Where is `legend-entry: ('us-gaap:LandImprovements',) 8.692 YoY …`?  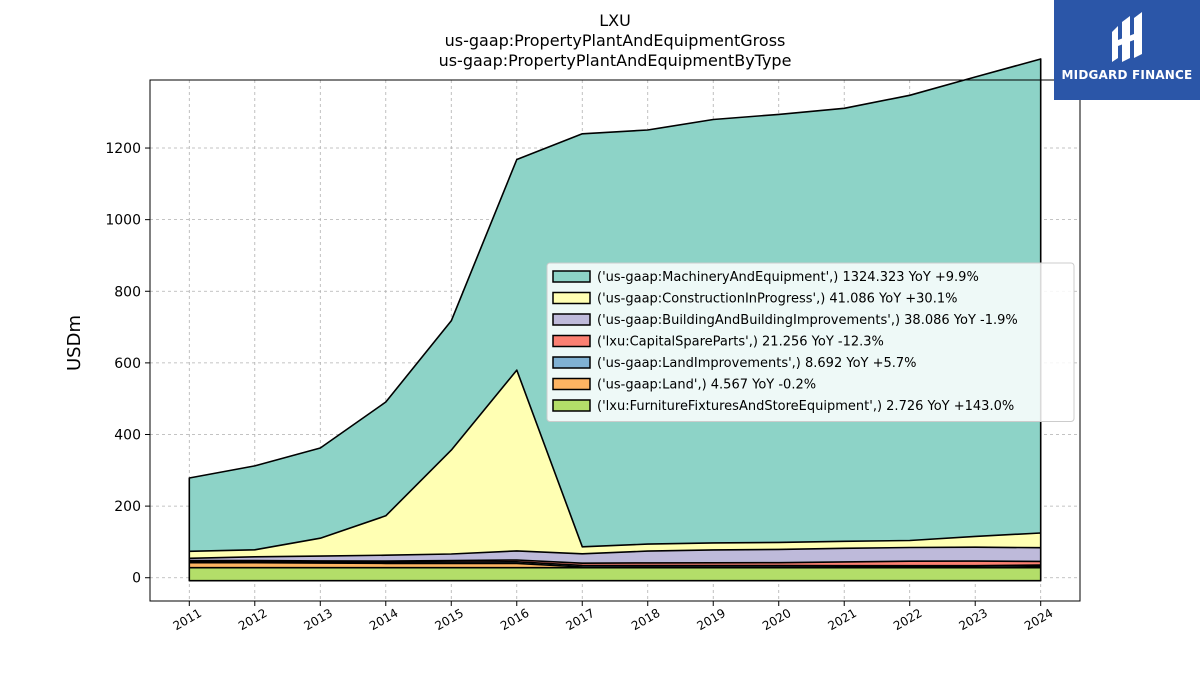 legend-entry: ('us-gaap:LandImprovements',) 8.692 YoY … is located at coordinates (757, 363).